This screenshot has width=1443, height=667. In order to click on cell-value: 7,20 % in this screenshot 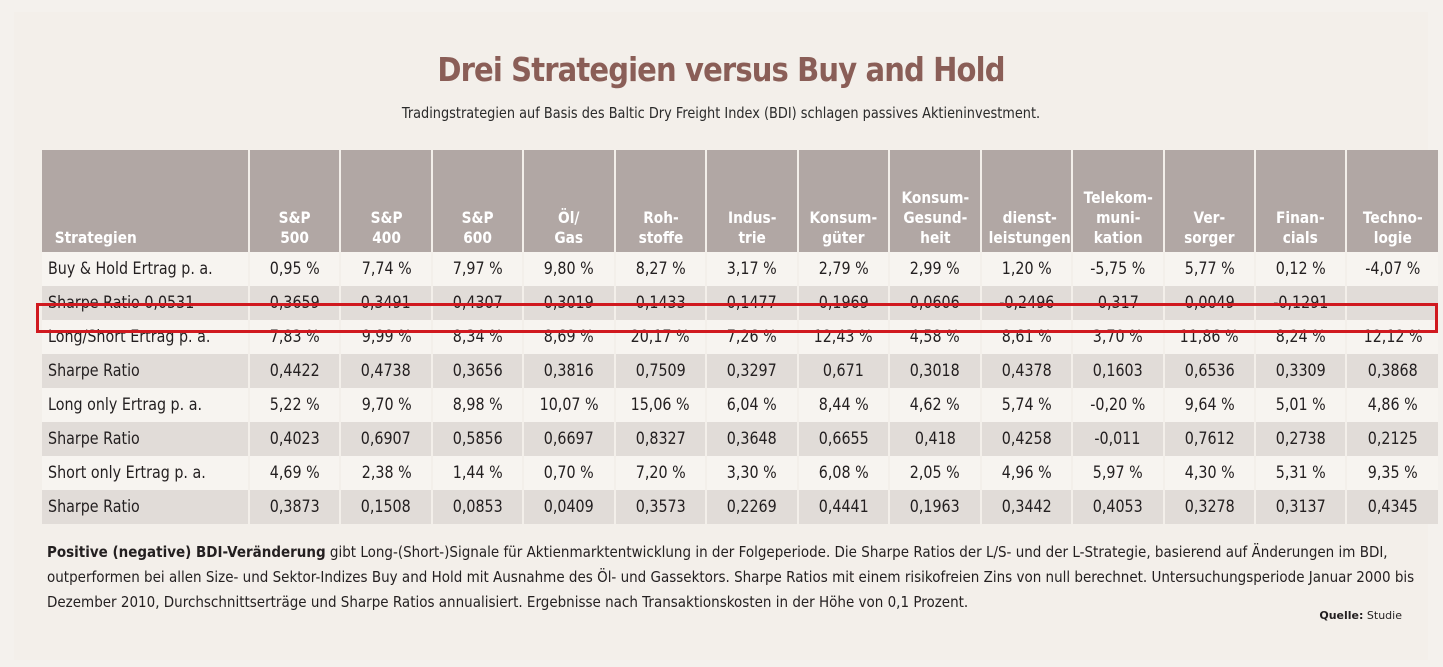, I will do `click(660, 473)`.